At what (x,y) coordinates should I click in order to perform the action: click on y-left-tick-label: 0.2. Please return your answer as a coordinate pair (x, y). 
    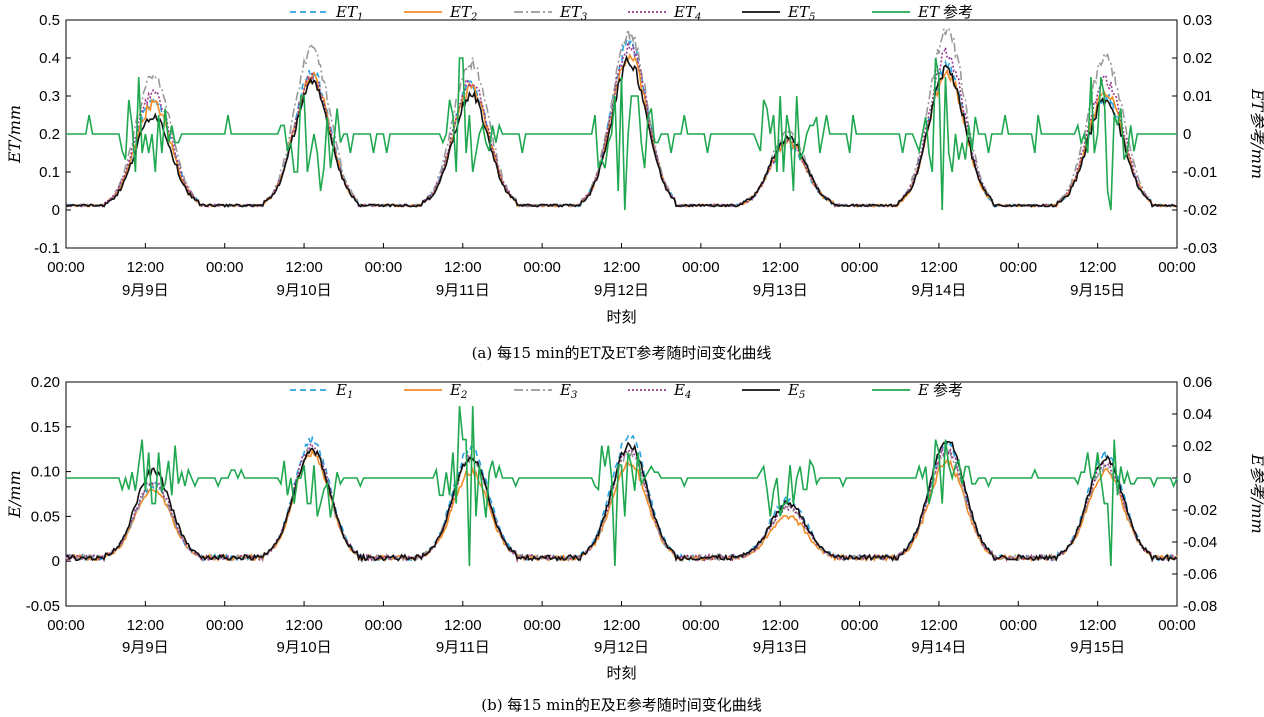
    Looking at the image, I should click on (49, 134).